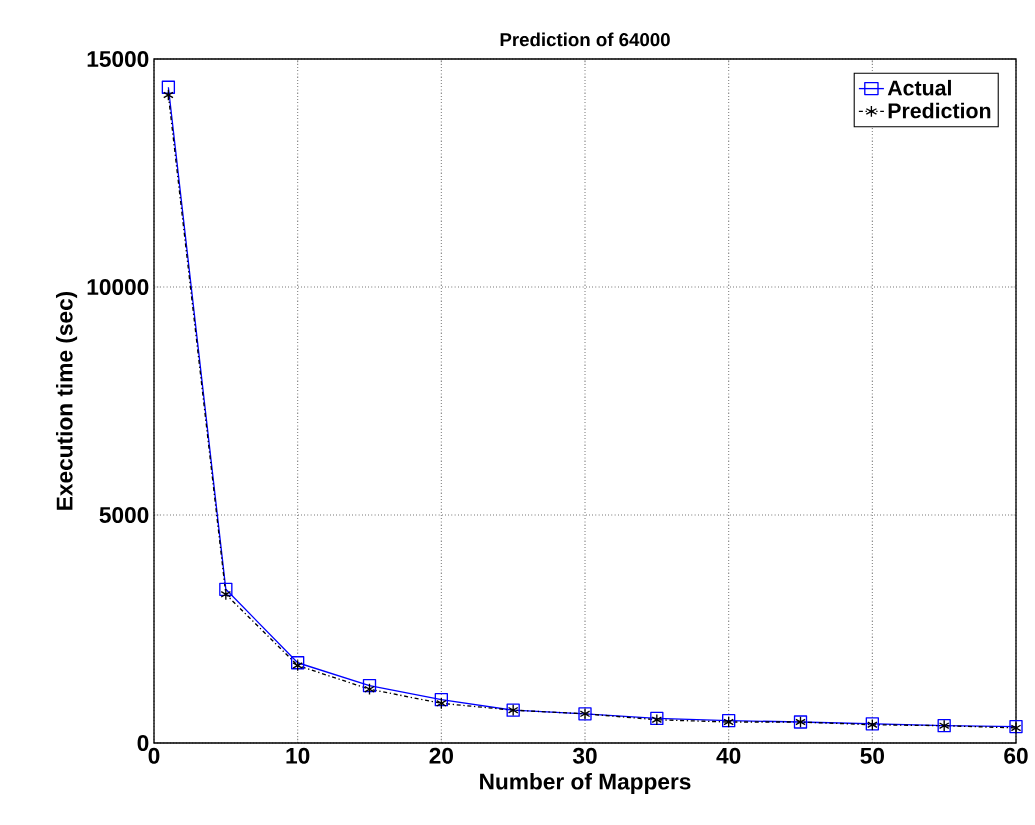 This screenshot has width=1035, height=825. Describe the element at coordinates (939, 110) in the screenshot. I see `legend-label: Prediction` at that location.